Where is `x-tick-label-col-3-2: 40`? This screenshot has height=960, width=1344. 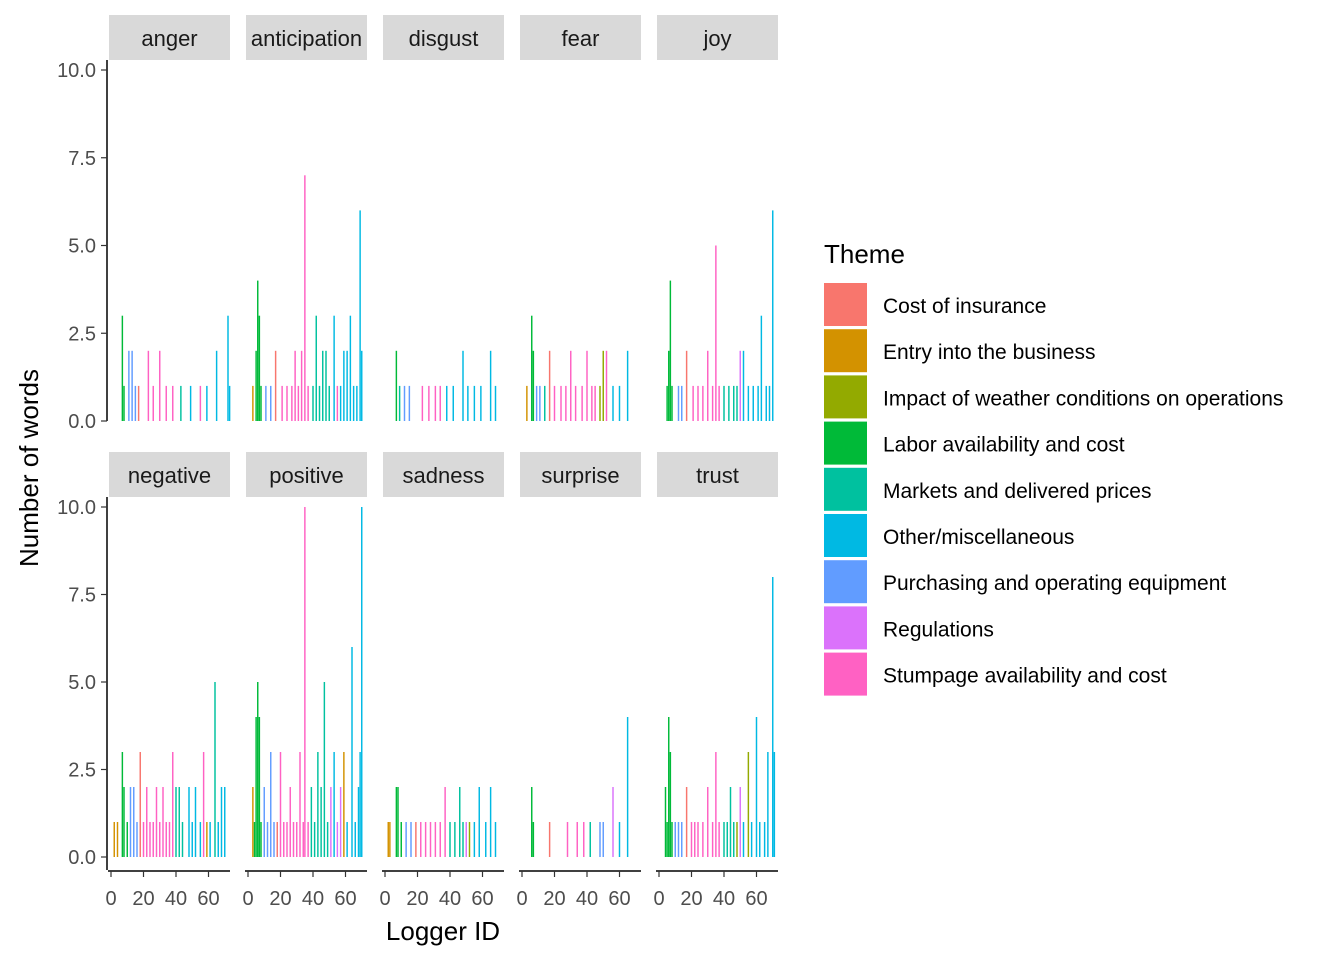
x-tick-label-col-3-2: 40 is located at coordinates (450, 899).